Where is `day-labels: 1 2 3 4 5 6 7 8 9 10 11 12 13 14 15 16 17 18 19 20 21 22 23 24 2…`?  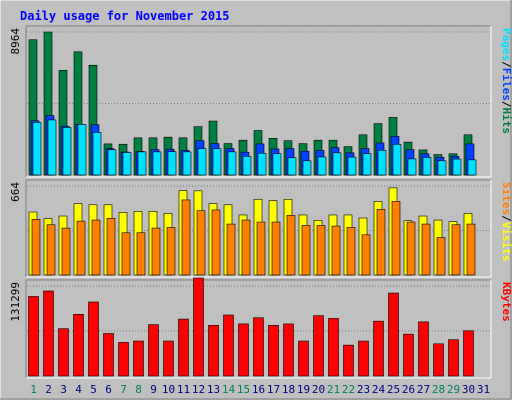
day-labels: 1 2 3 4 5 6 7 8 9 10 11 12 13 14 15 16 17 18 19 20 21 22 23 24 2… is located at coordinates (260, 389).